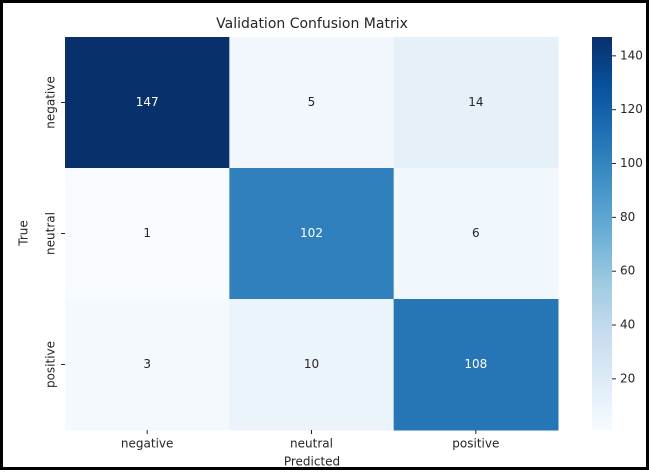  Describe the element at coordinates (51, 102) in the screenshot. I see `y-tick-label: negative` at that location.